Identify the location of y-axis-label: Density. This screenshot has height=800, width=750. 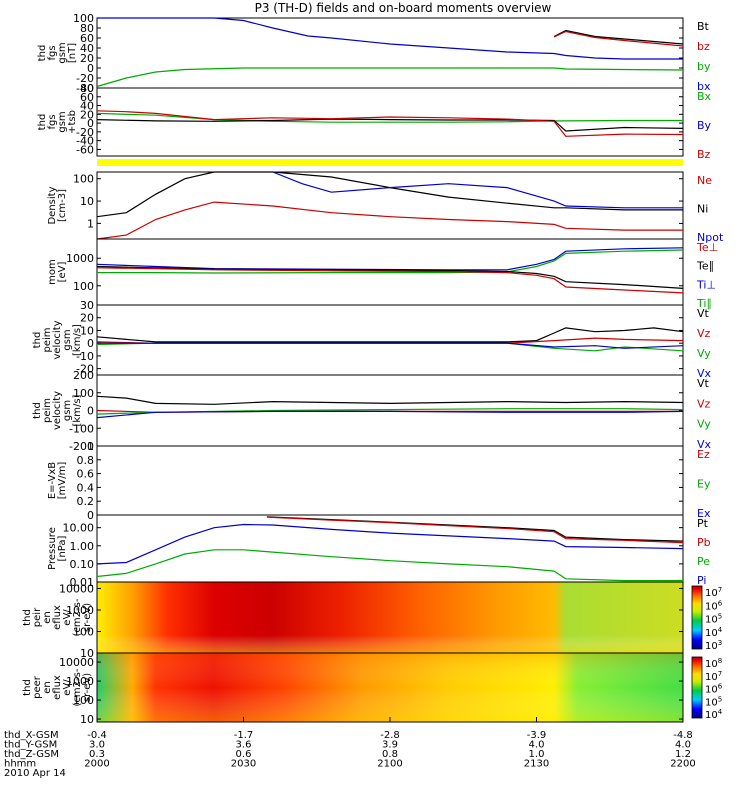
(52, 205).